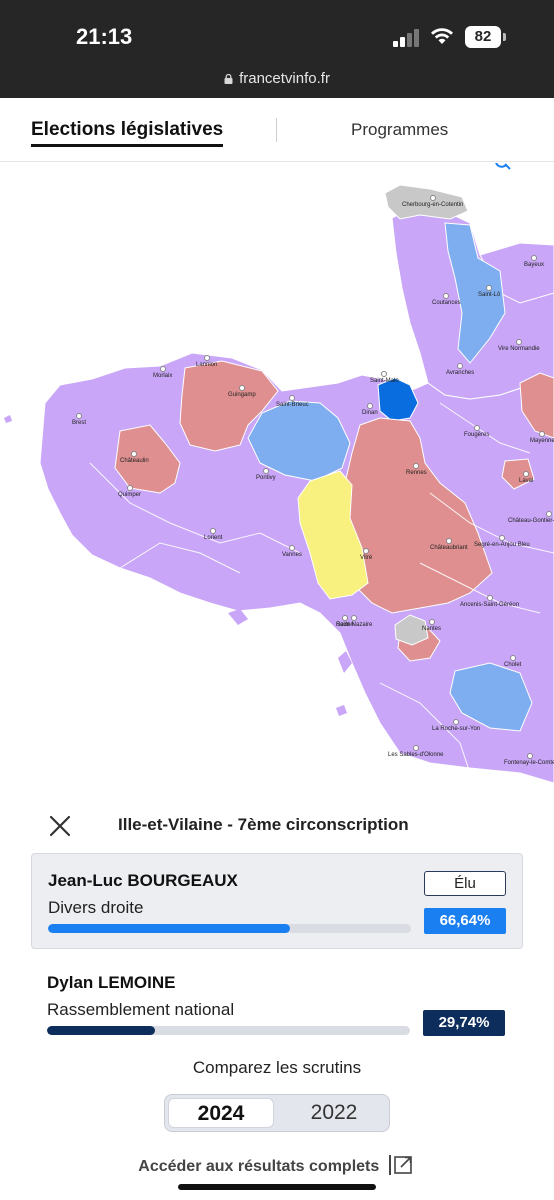 The image size is (554, 1200). Describe the element at coordinates (449, 544) in the screenshot. I see `map-label-chateaubriant: Châteaubriant` at that location.